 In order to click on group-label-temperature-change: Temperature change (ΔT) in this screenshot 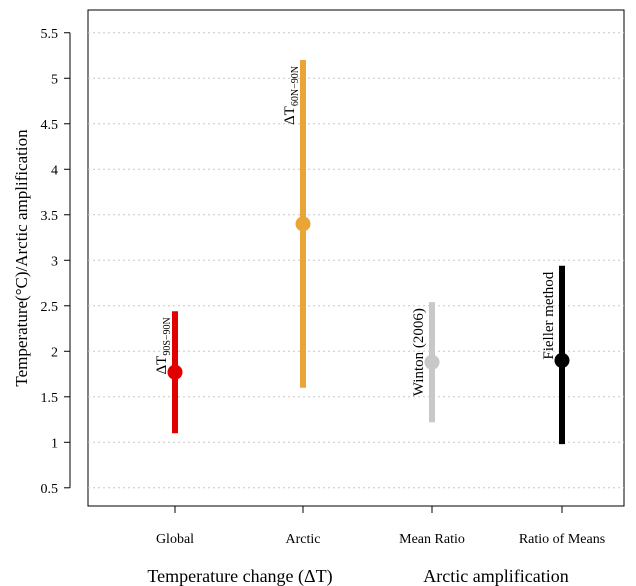, I will do `click(239, 576)`.